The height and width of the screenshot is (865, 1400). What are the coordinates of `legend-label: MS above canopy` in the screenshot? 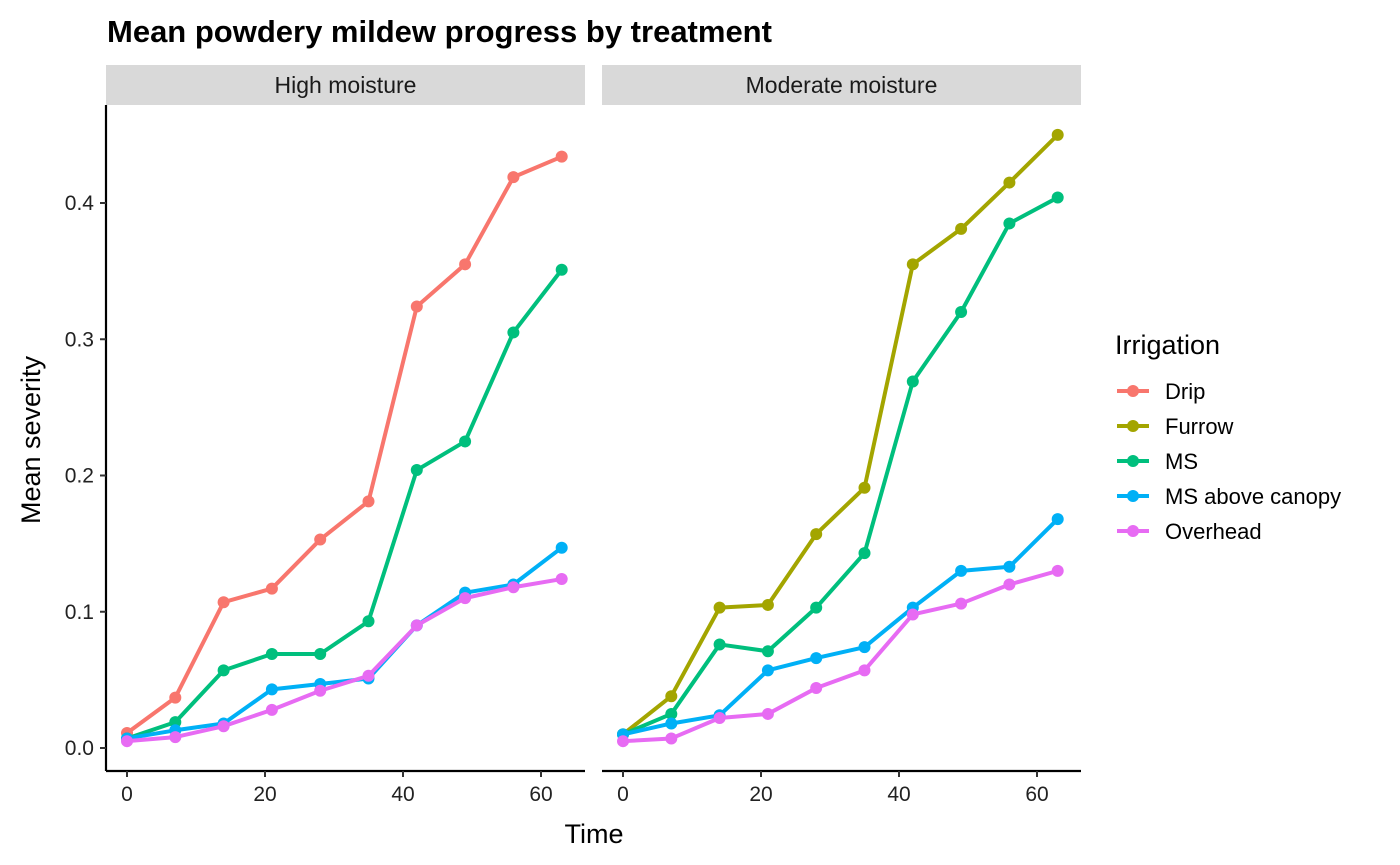 It's located at (1253, 496).